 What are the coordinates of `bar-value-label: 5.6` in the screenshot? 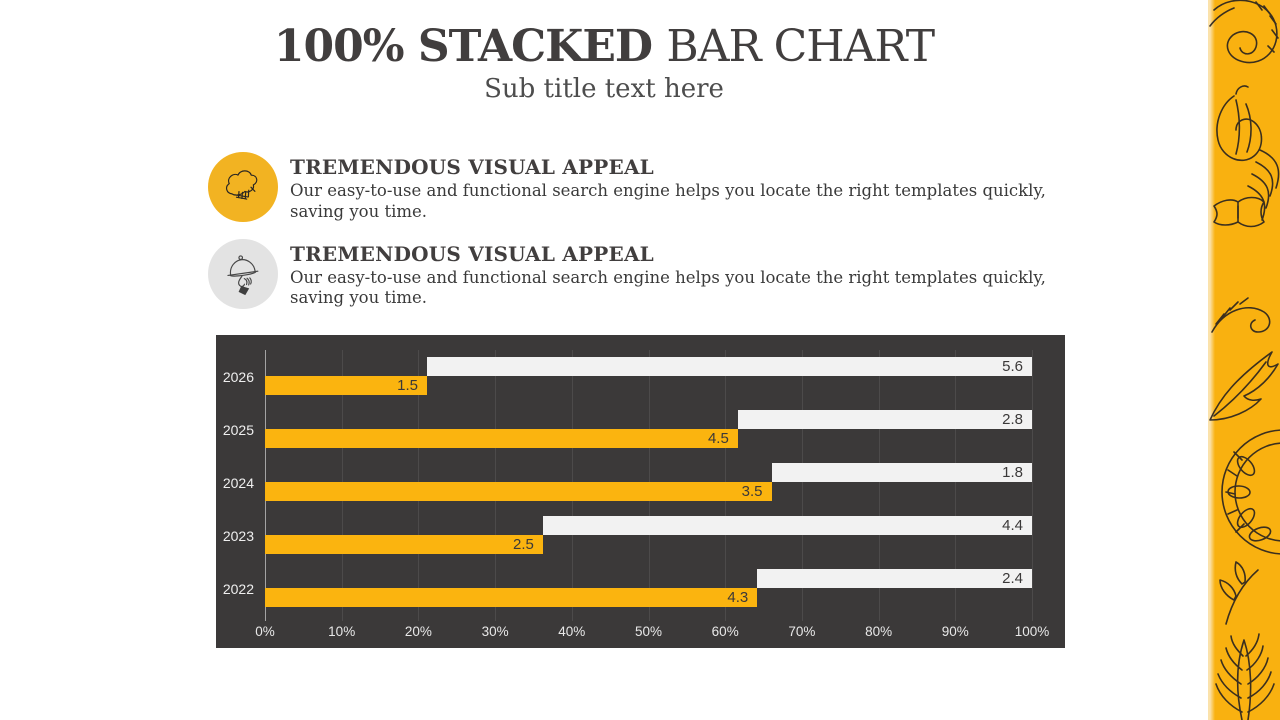 It's located at (1012, 366).